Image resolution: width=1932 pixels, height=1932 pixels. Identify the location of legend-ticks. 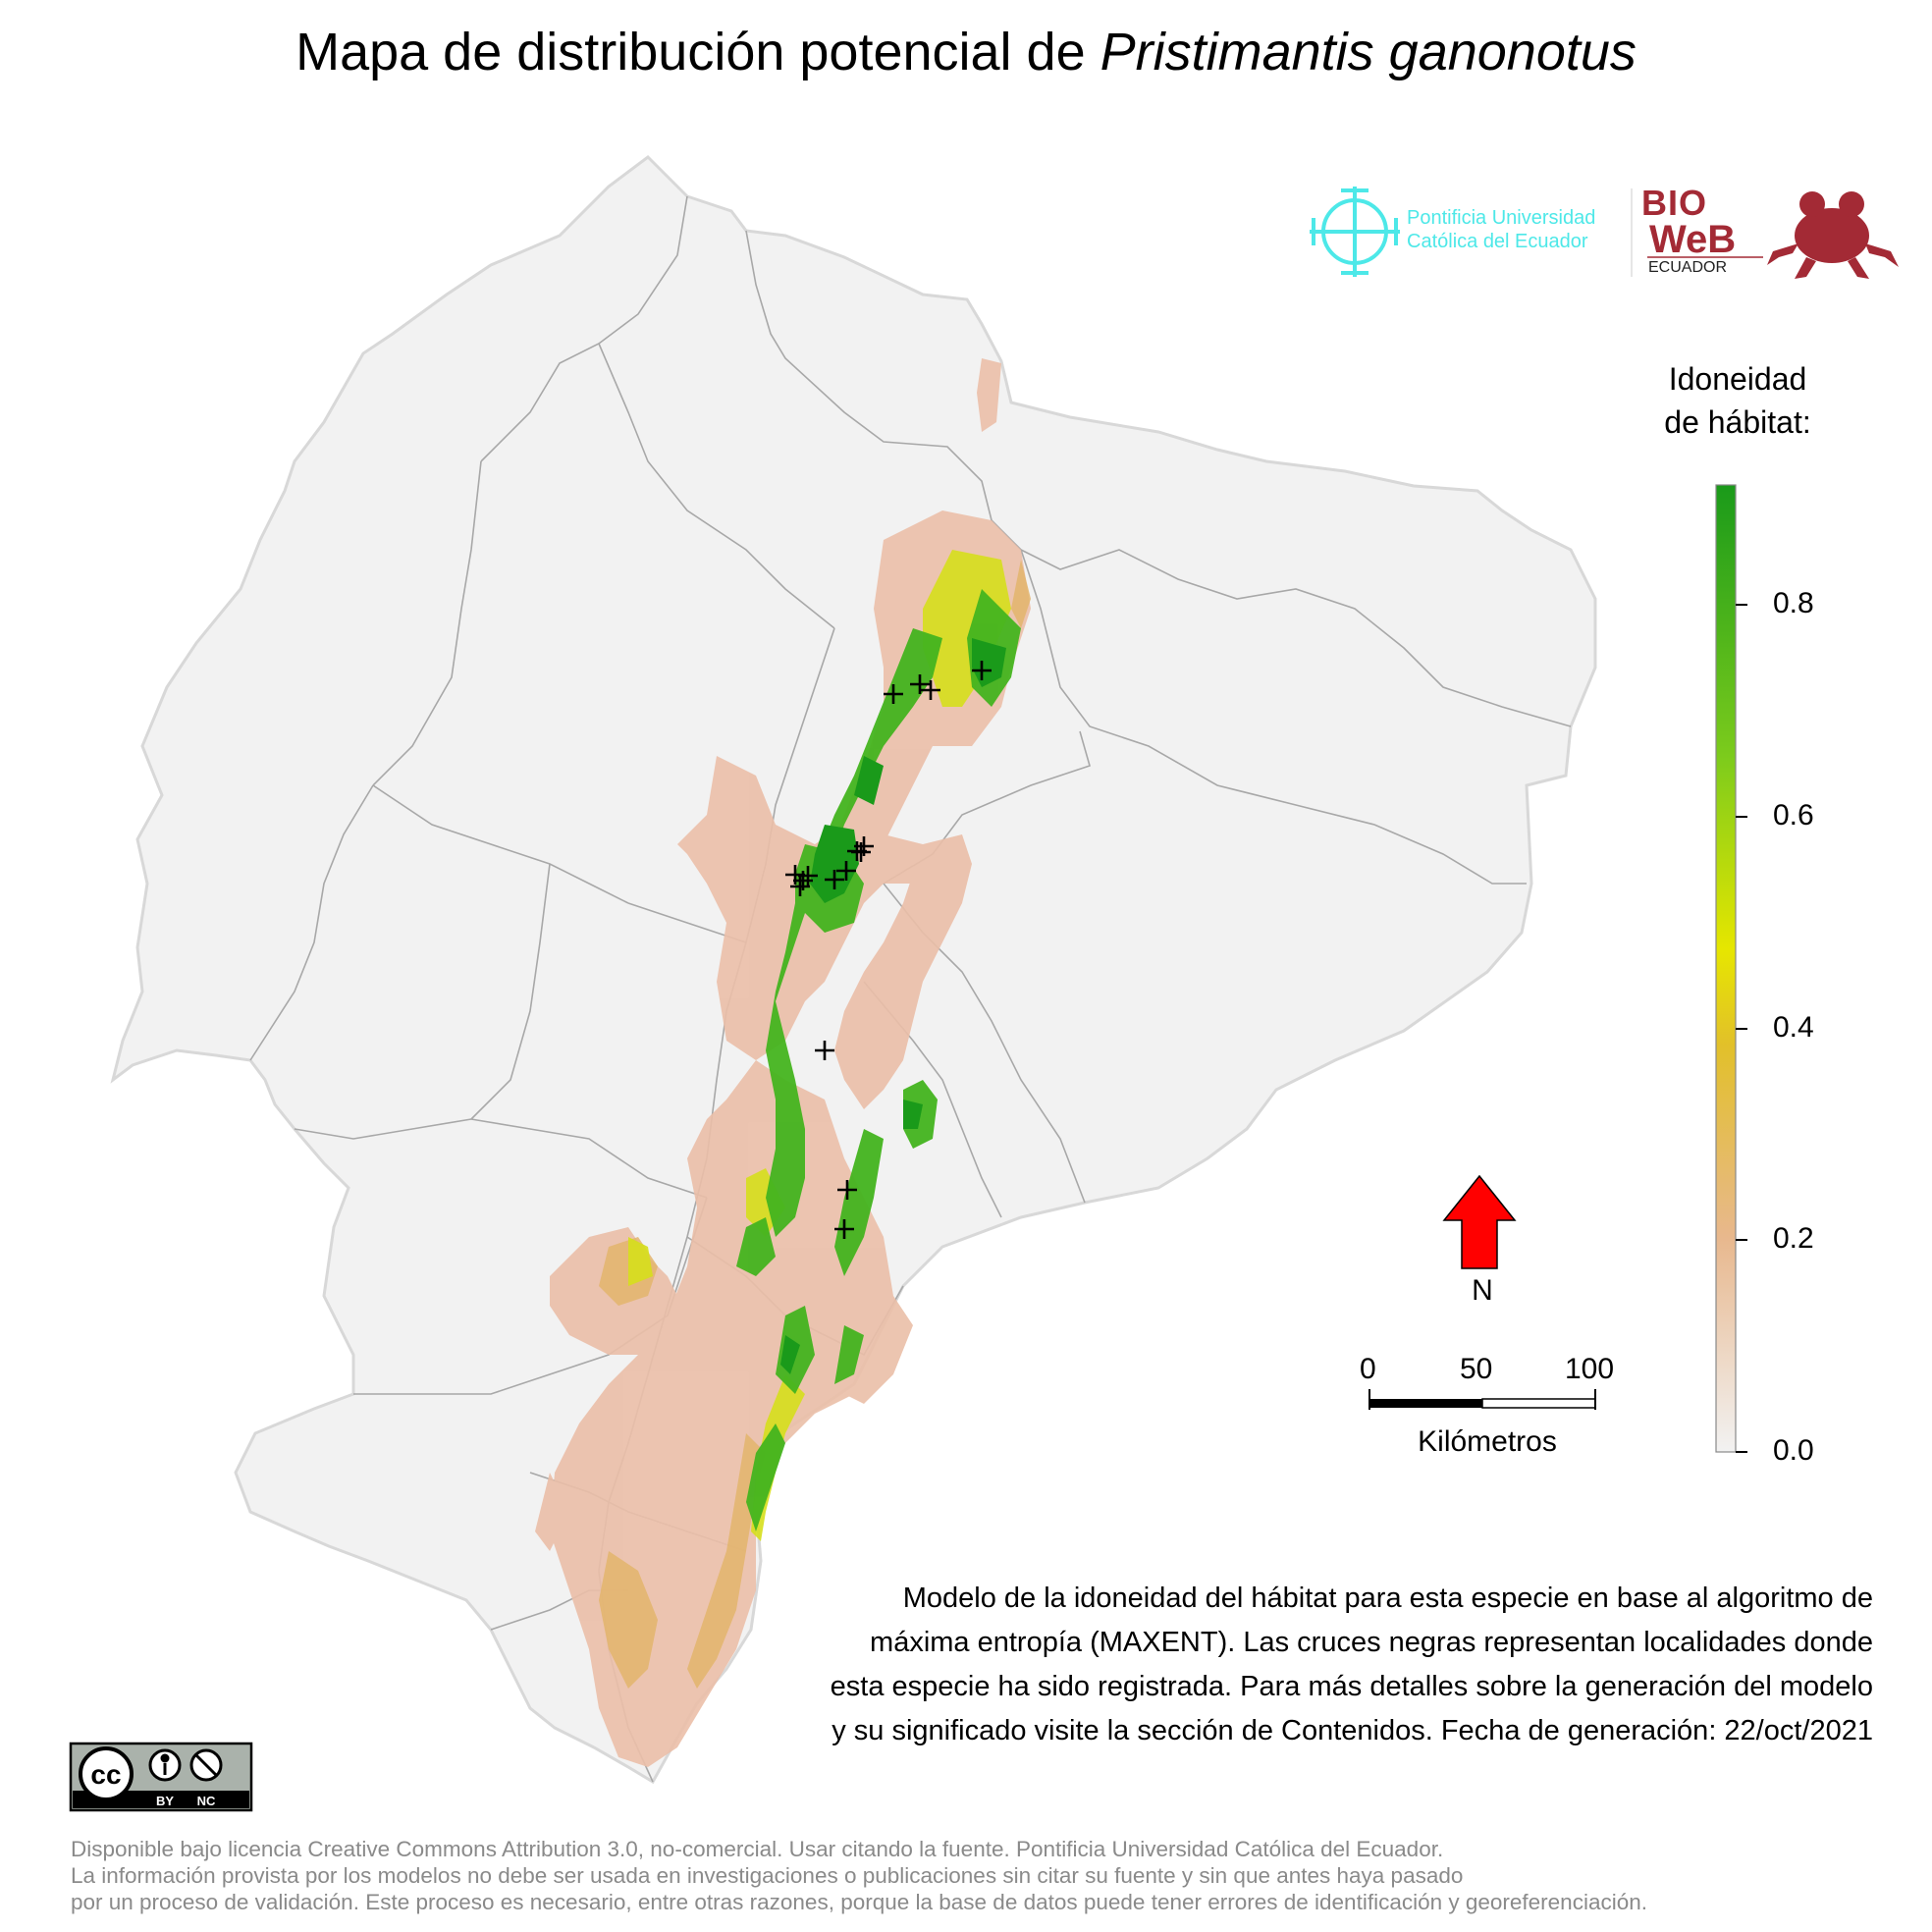
(1741, 1028).